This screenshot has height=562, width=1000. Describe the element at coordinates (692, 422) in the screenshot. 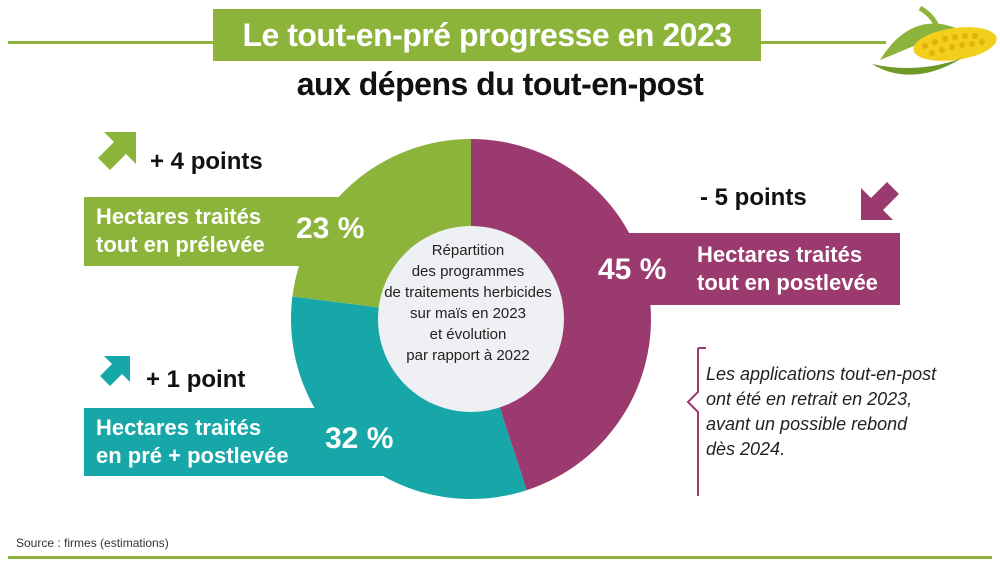

I see `note-bracket` at that location.